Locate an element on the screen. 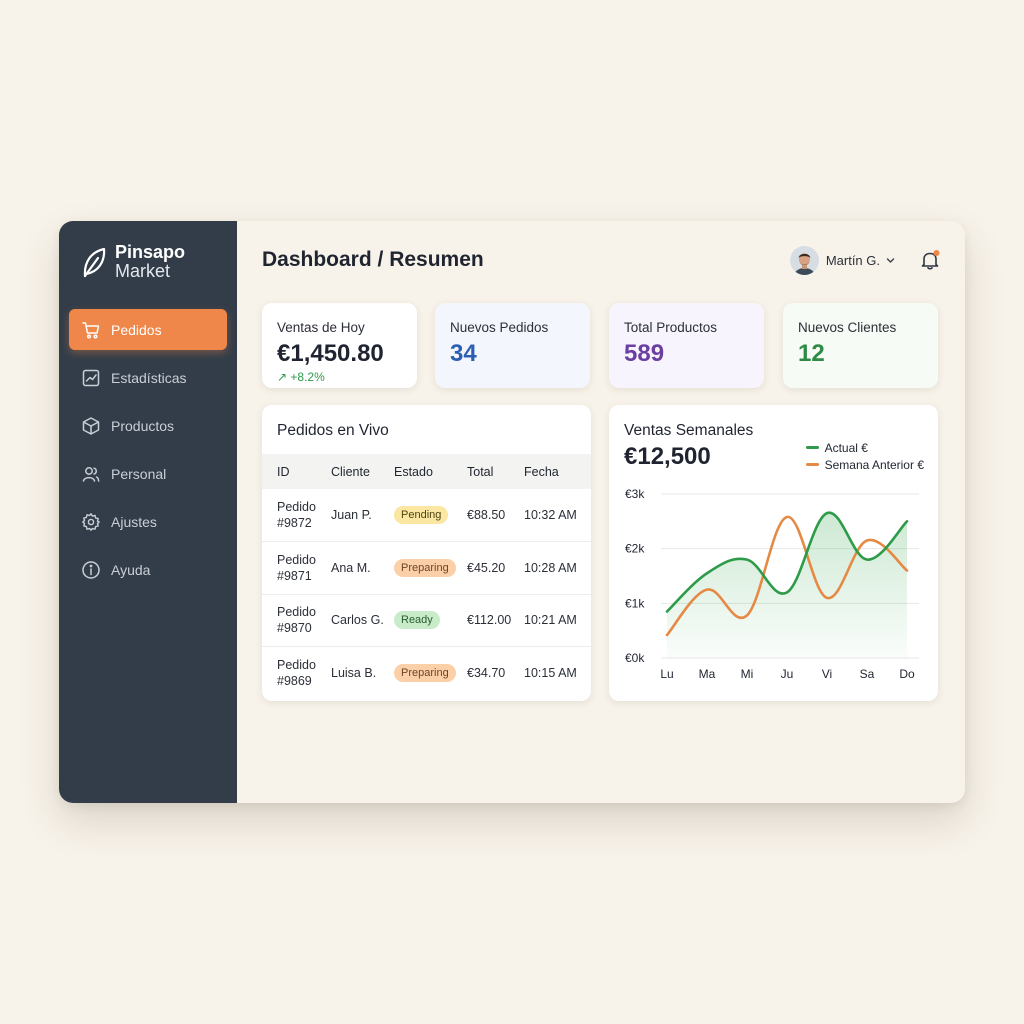  sidebar-item-ajustes: Ajustes is located at coordinates (148, 521).